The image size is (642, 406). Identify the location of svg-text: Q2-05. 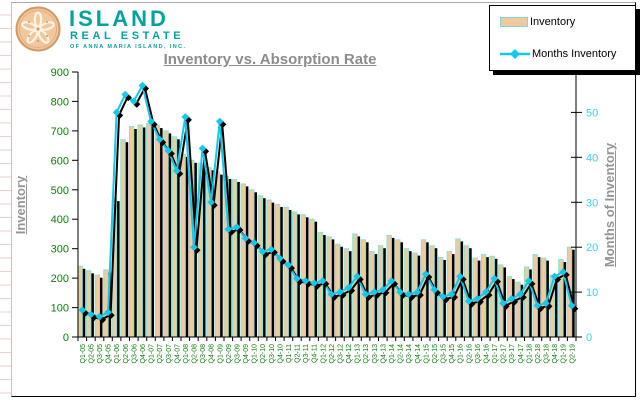
(92, 354).